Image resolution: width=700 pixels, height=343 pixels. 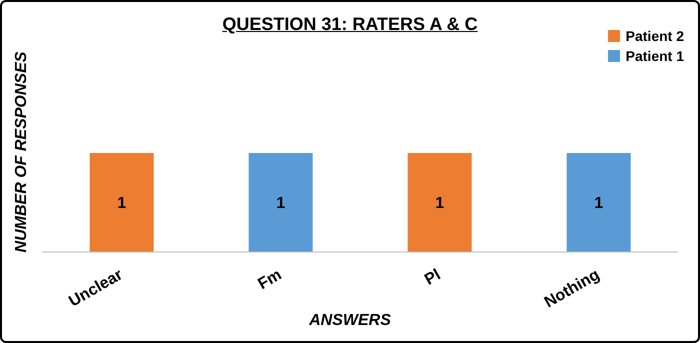 I want to click on x-tick-label: Fm, so click(x=270, y=280).